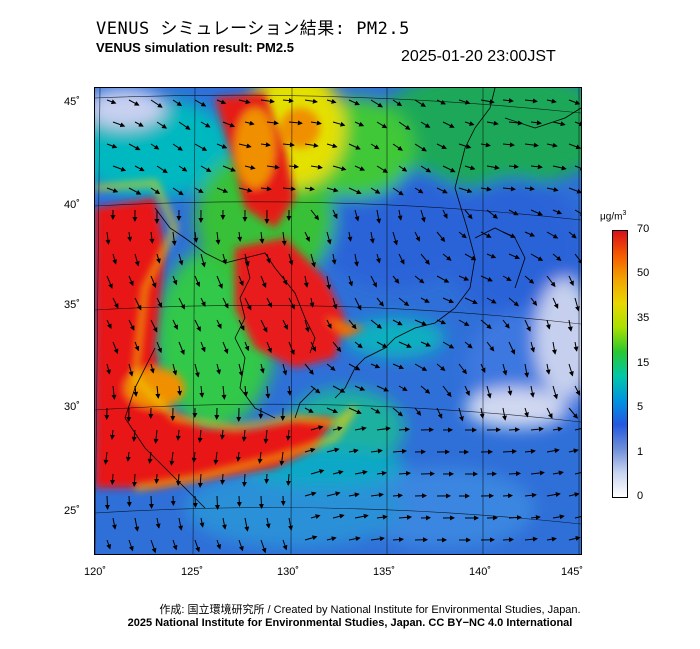  I want to click on colorbar-label: 15, so click(643, 363).